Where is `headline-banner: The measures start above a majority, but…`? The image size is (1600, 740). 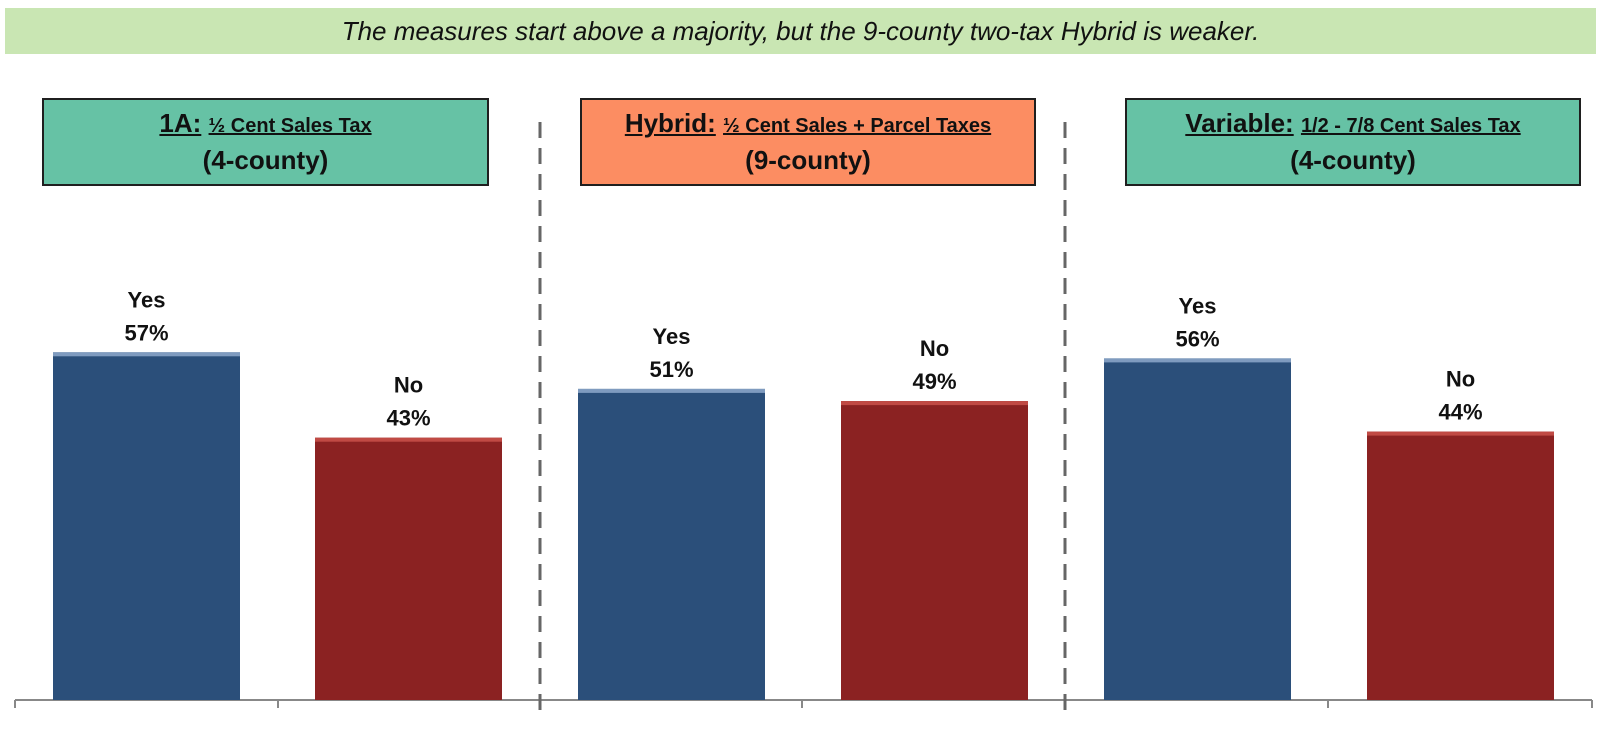 headline-banner: The measures start above a majority, but… is located at coordinates (800, 31).